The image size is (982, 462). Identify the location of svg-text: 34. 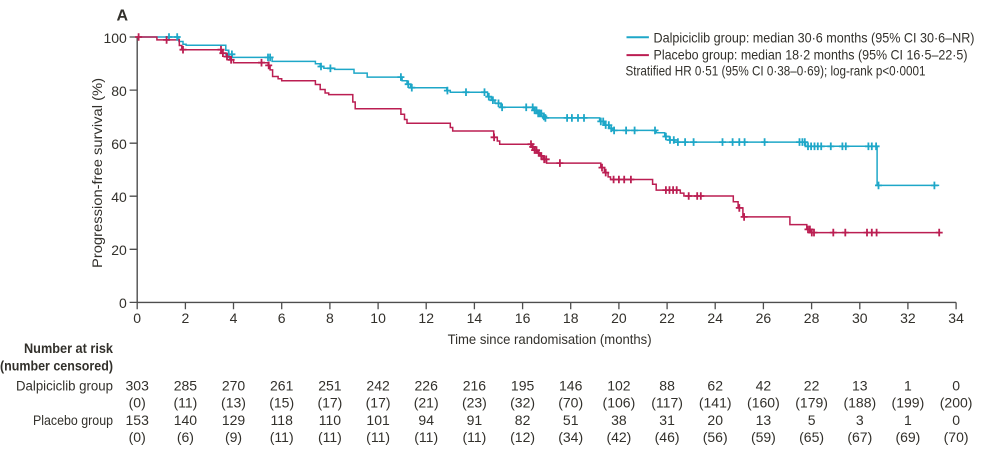
(956, 318).